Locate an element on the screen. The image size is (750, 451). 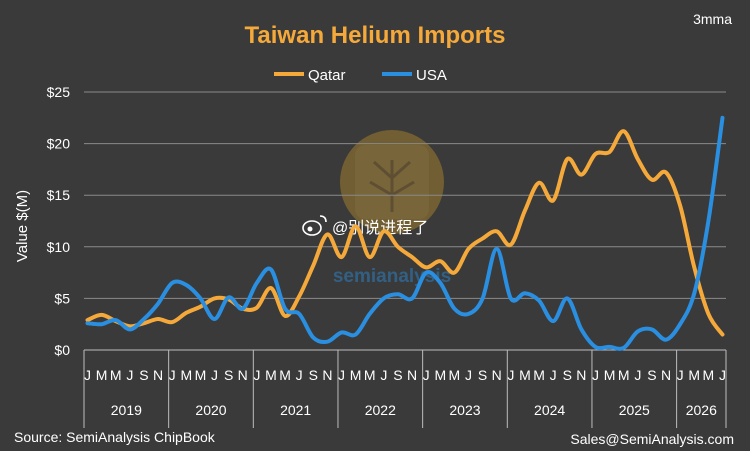
watermark-overlay-text: @别说进程了 is located at coordinates (380, 228).